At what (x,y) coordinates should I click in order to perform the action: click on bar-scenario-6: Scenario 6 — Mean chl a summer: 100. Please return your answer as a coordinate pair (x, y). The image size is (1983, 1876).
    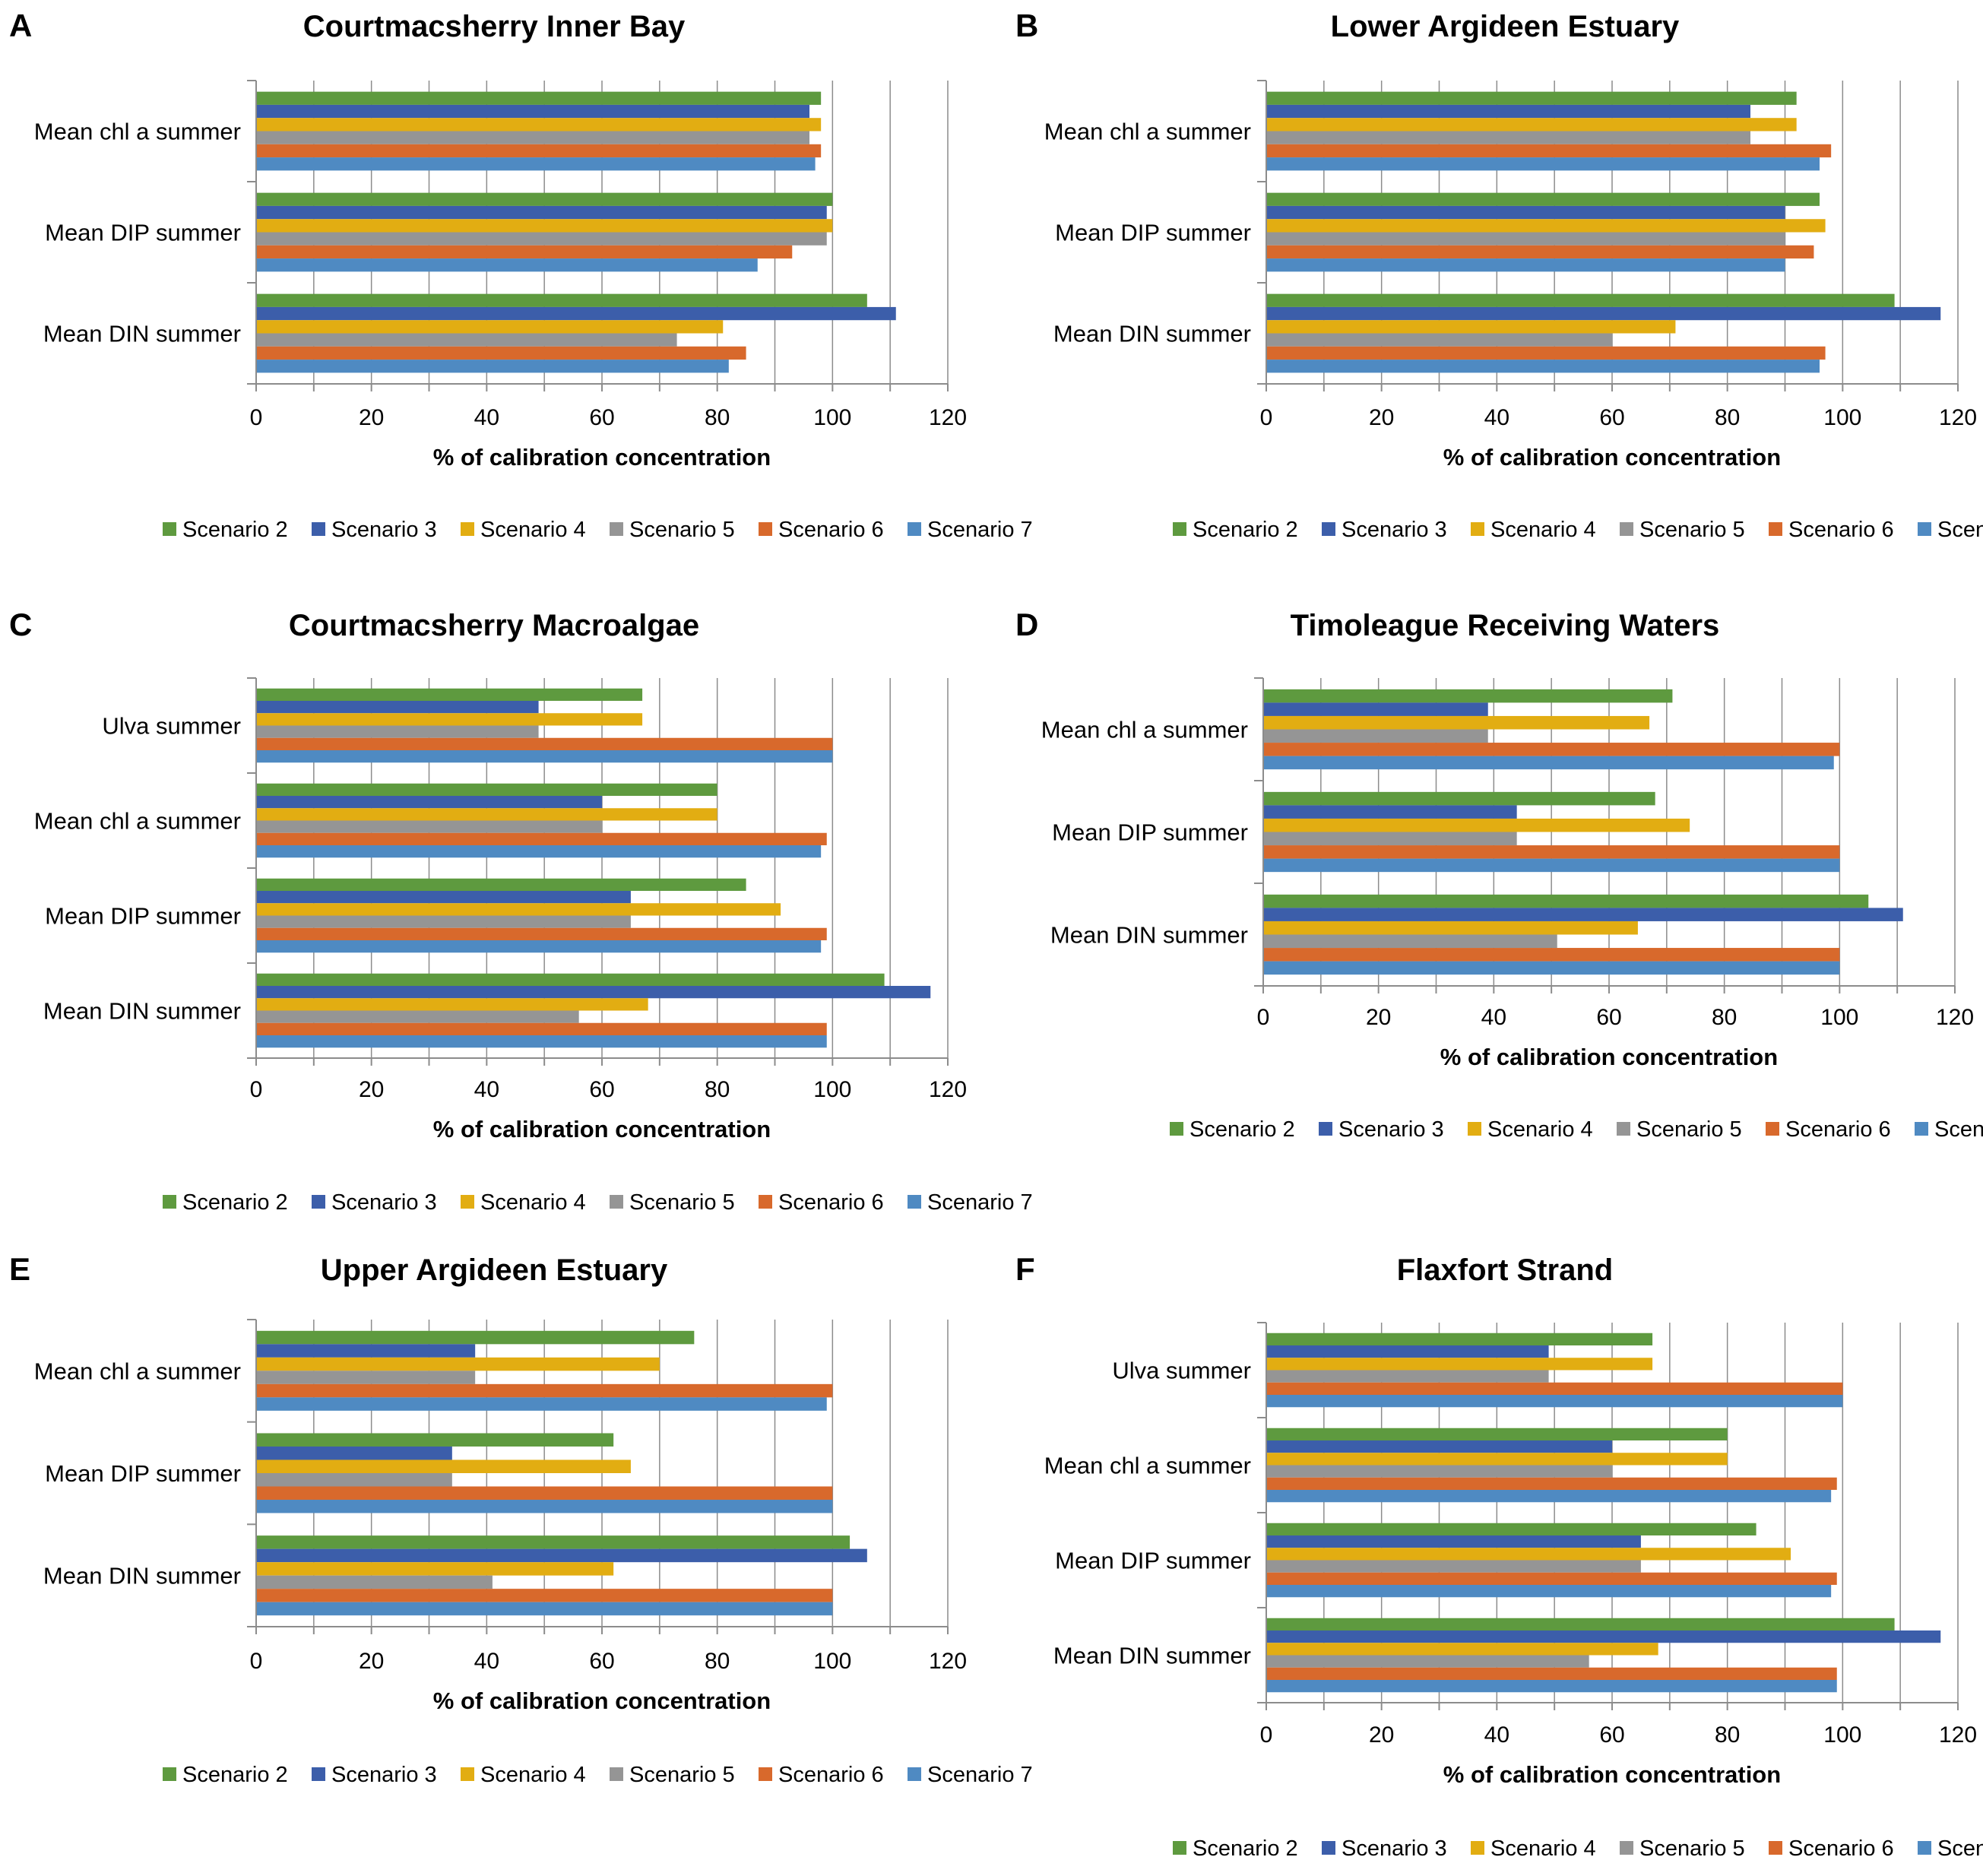
    Looking at the image, I should click on (1551, 749).